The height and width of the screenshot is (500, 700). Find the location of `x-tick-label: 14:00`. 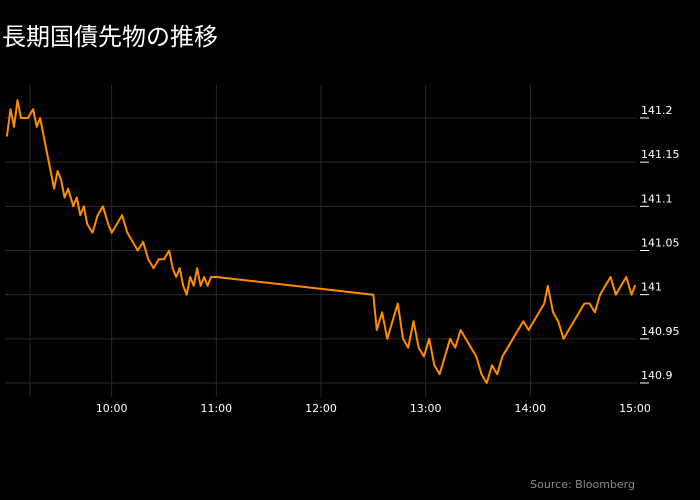

x-tick-label: 14:00 is located at coordinates (530, 408).